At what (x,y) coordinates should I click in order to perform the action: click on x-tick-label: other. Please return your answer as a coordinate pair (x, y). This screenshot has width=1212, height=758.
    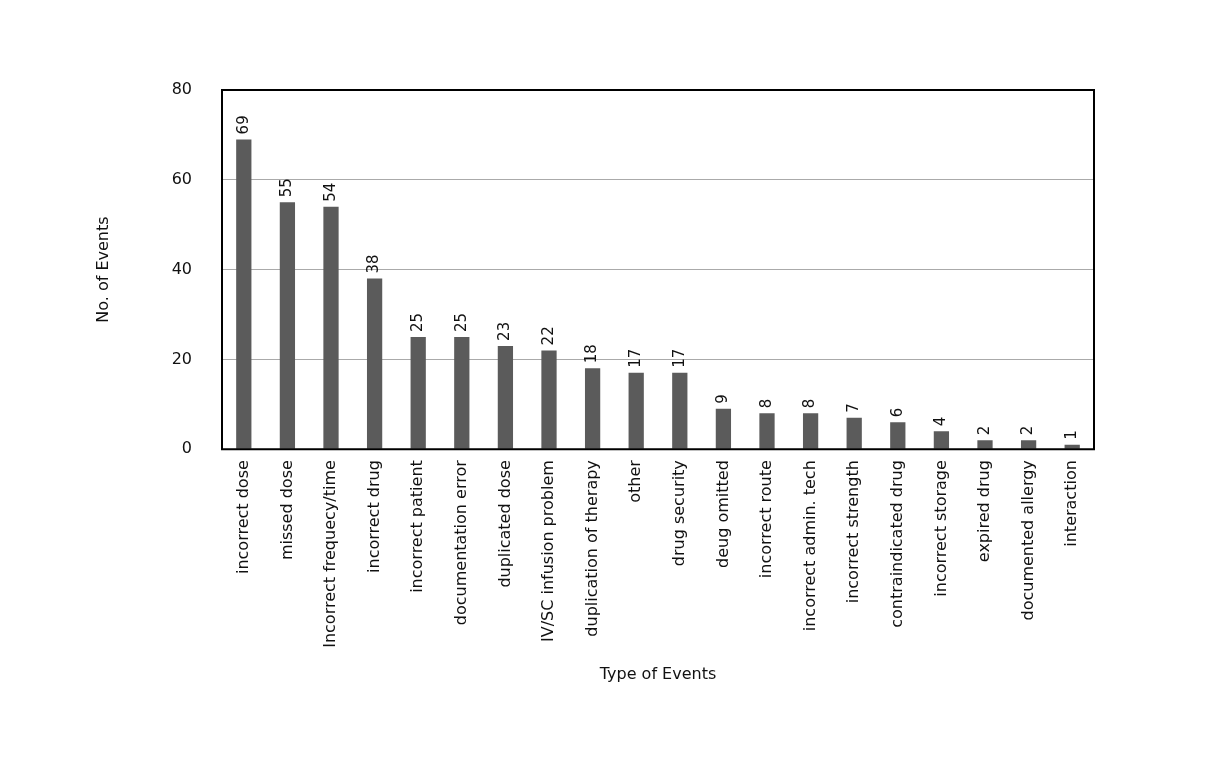
    Looking at the image, I should click on (635, 481).